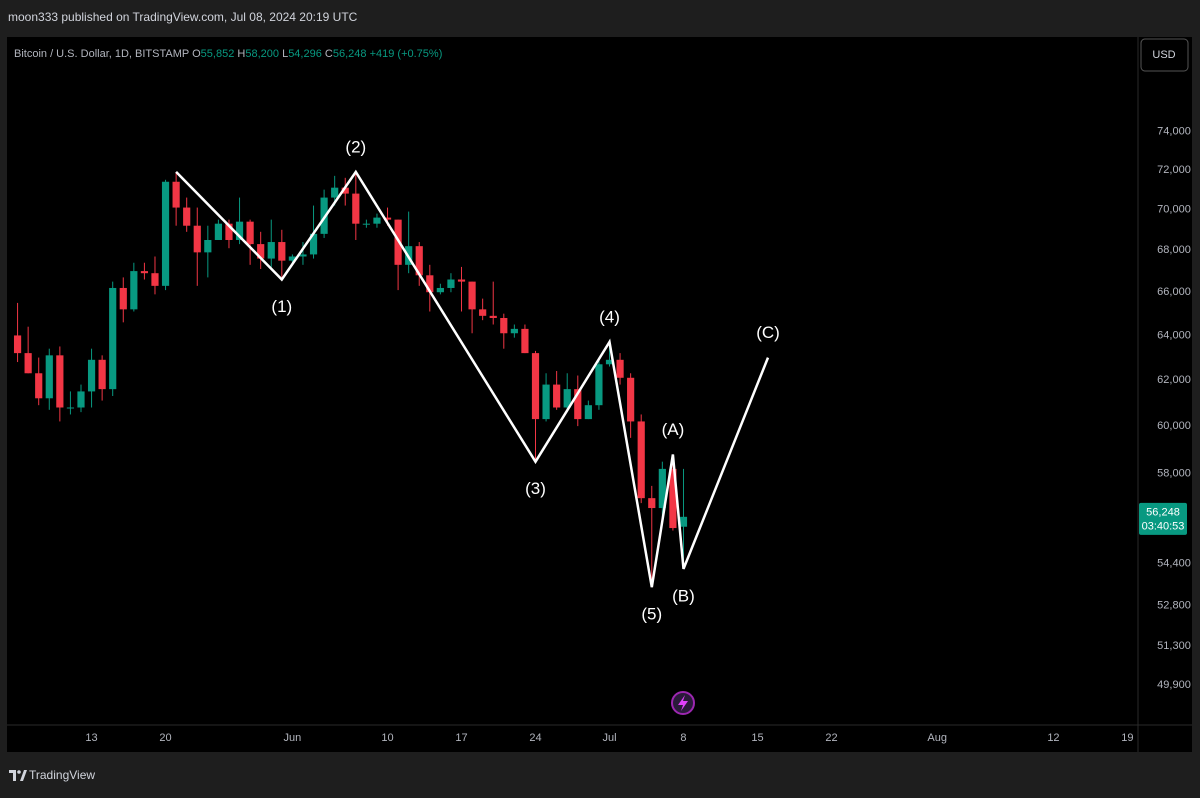  Describe the element at coordinates (1174, 335) in the screenshot. I see `y-tick-label: 64,000` at that location.